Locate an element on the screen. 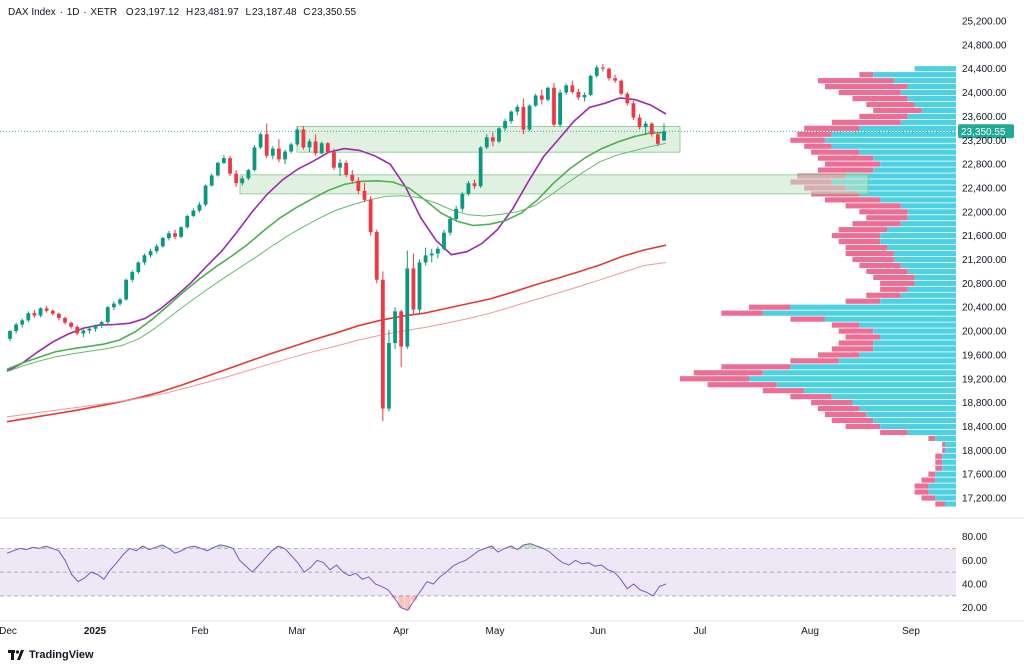 The width and height of the screenshot is (1024, 667). price-axis-tick-label: 19,200.00 is located at coordinates (984, 379).